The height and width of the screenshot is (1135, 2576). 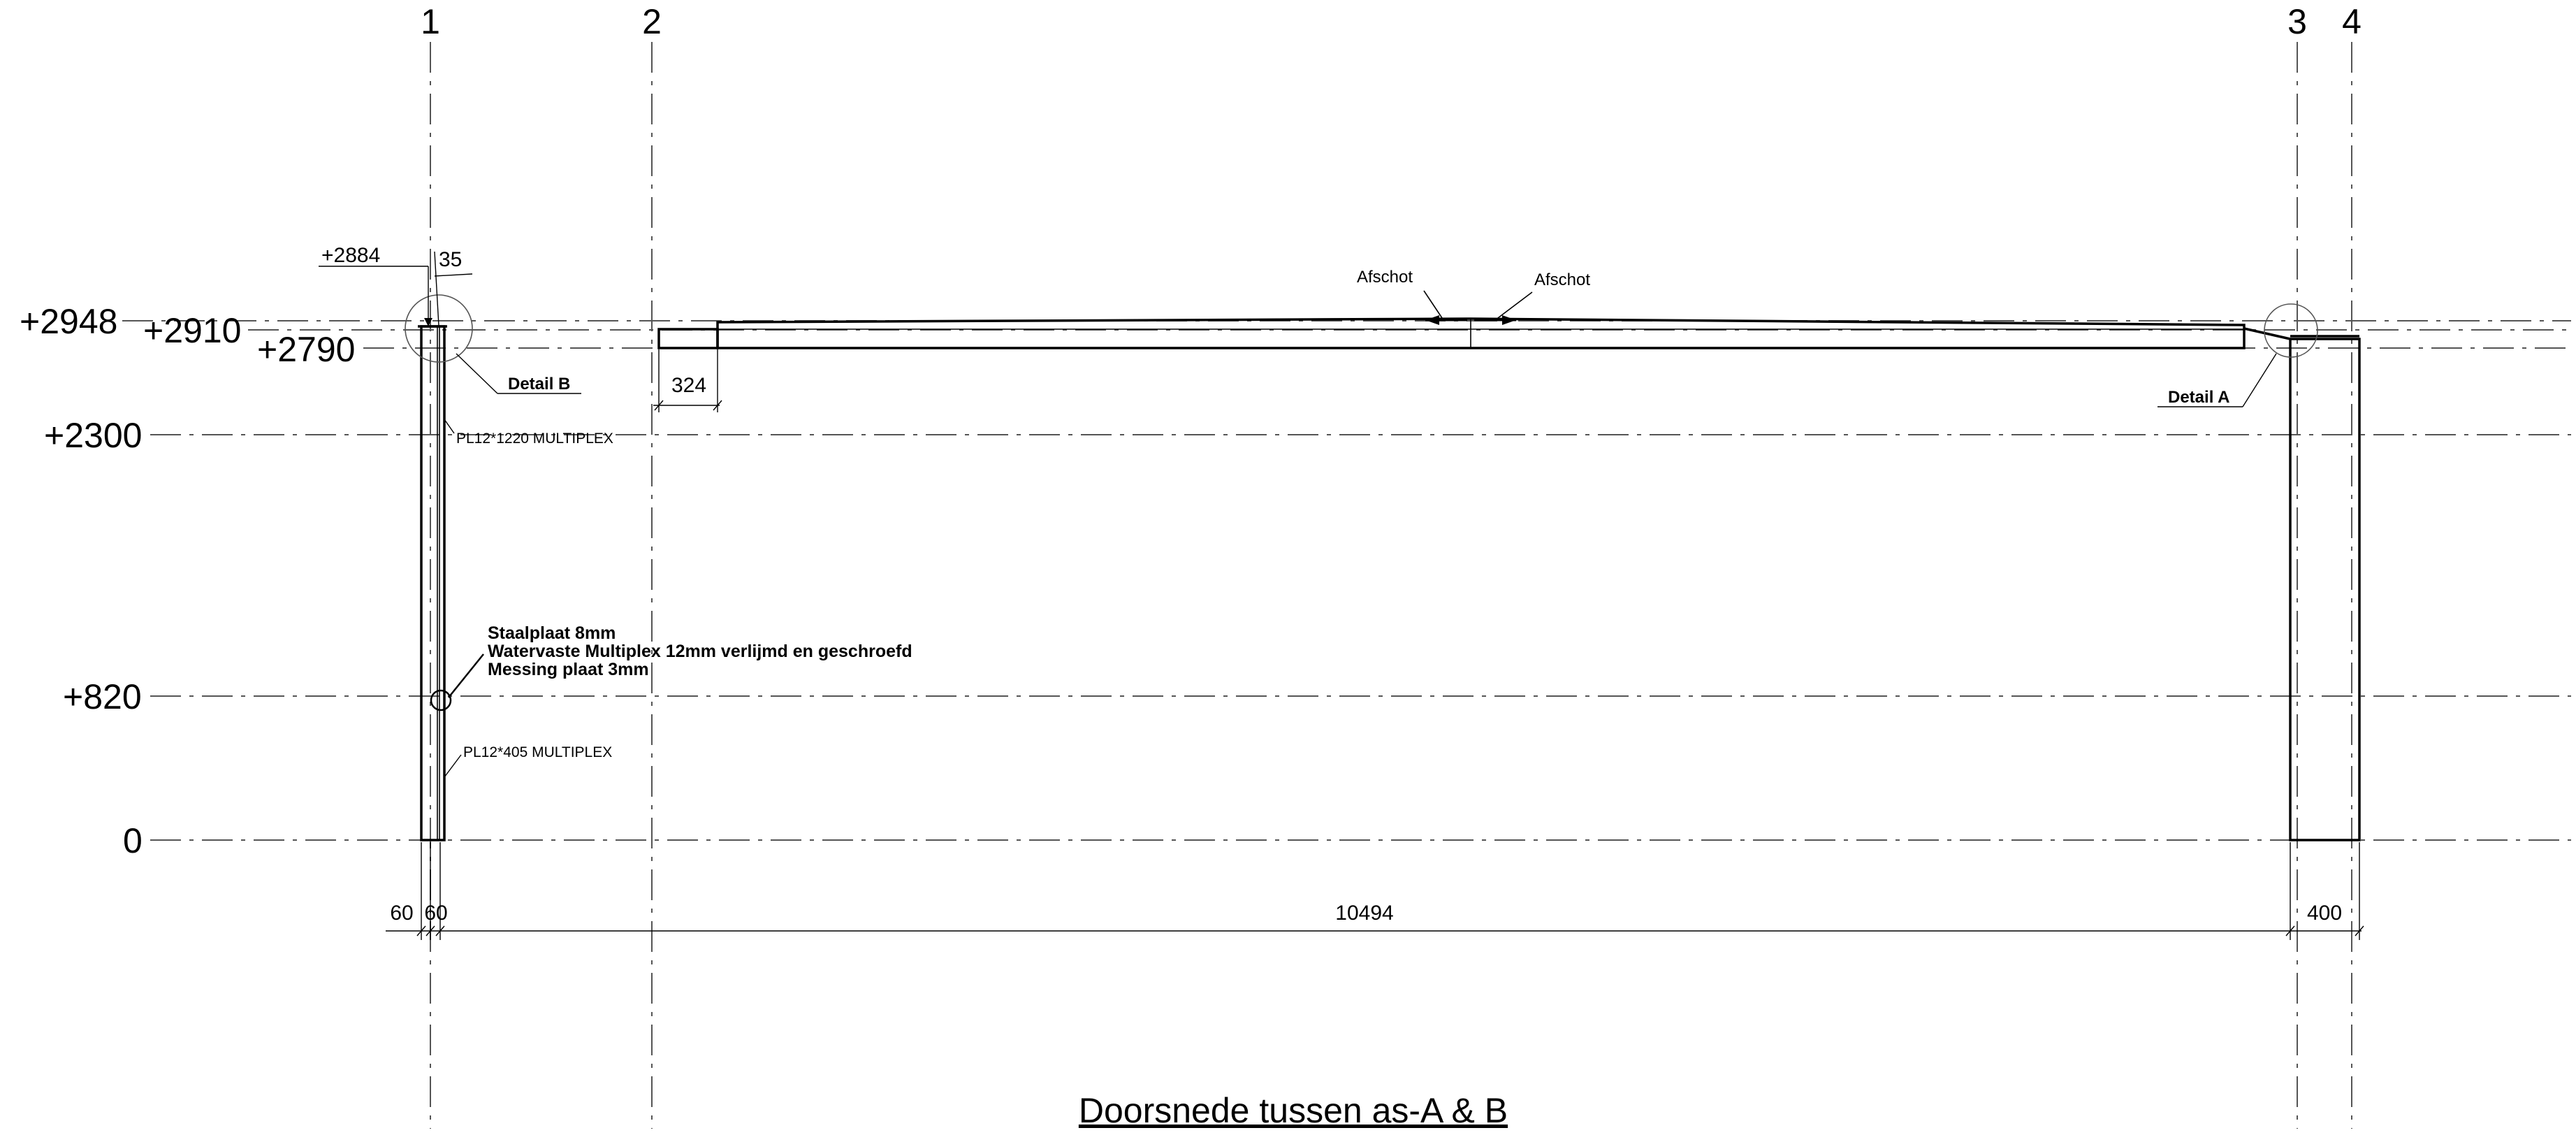 What do you see at coordinates (537, 752) in the screenshot?
I see `plate-lower-label: PL12*405 MULTIPLEX` at bounding box center [537, 752].